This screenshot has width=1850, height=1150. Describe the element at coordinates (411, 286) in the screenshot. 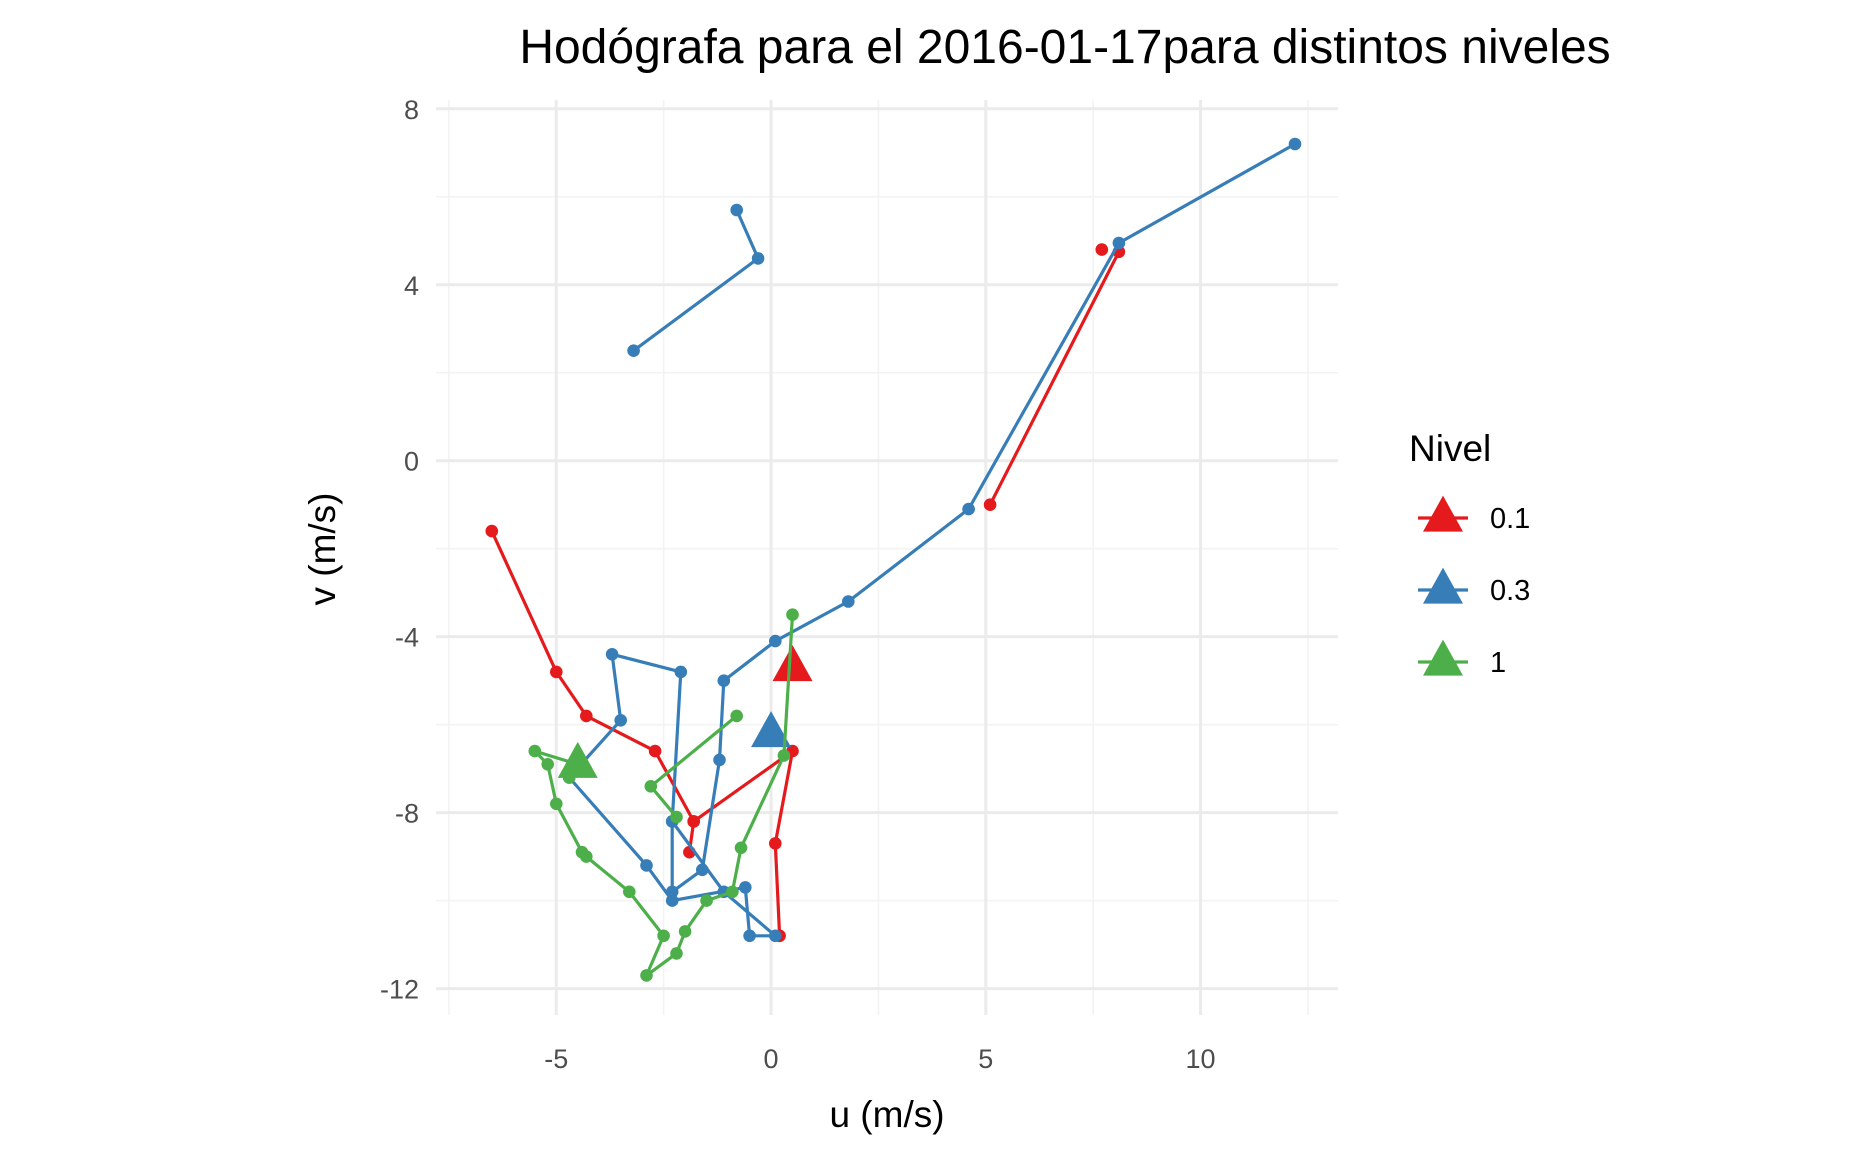

I see `y-tick-label: 4` at that location.